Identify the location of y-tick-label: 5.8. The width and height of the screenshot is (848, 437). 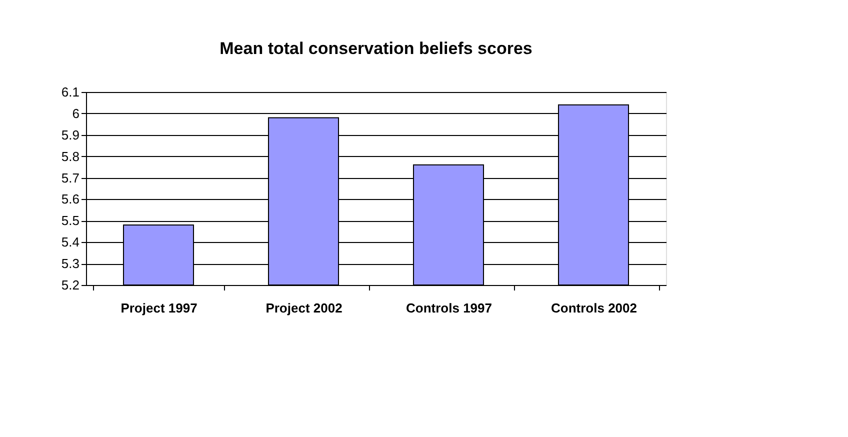
(70, 156).